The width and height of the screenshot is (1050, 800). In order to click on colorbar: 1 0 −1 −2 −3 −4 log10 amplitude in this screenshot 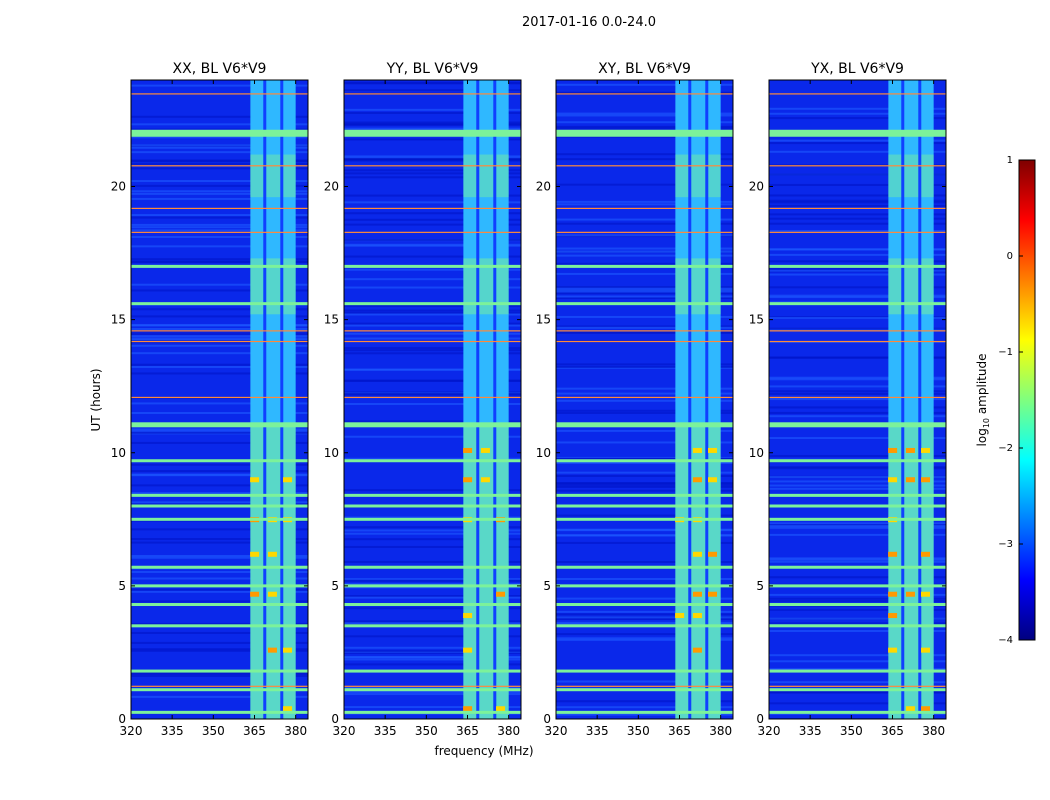, I will do `click(1005, 400)`.